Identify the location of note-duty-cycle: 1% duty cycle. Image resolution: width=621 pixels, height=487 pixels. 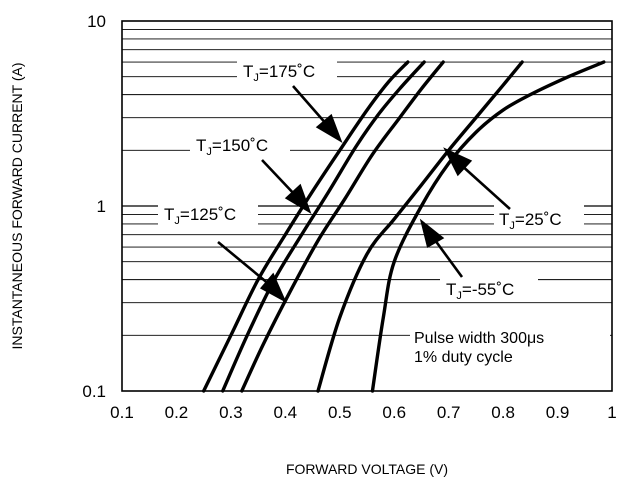
(463, 357).